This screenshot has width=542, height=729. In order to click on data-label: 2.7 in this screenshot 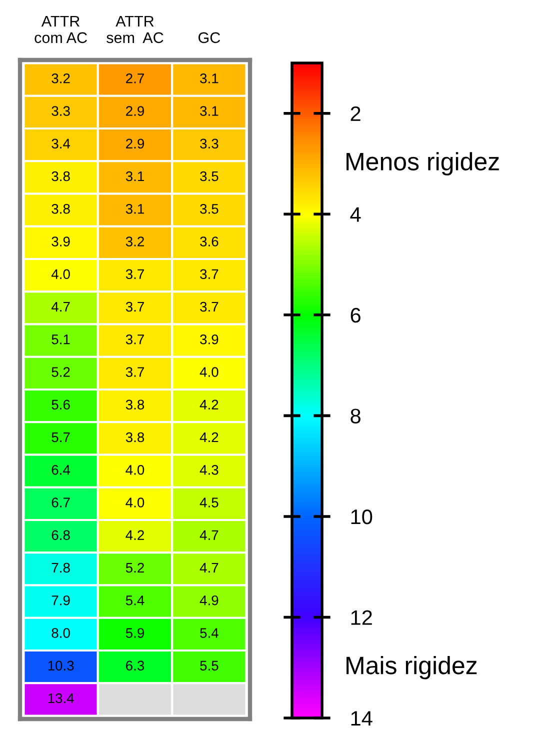, I will do `click(135, 78)`.